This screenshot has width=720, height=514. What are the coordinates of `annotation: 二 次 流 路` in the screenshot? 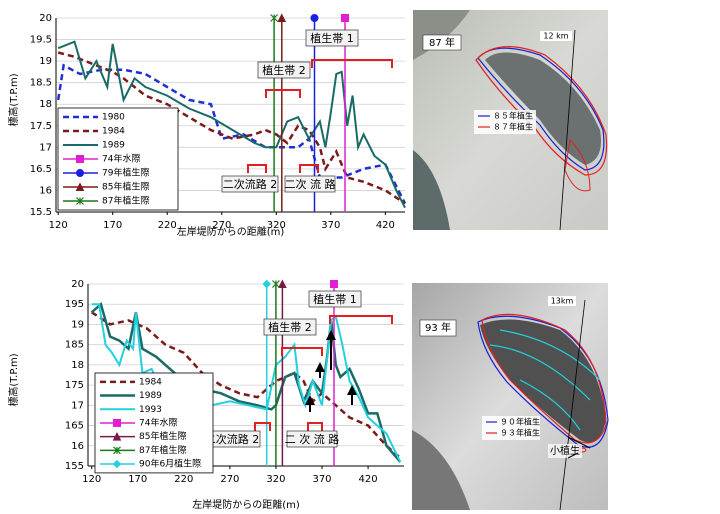 It's located at (312, 439).